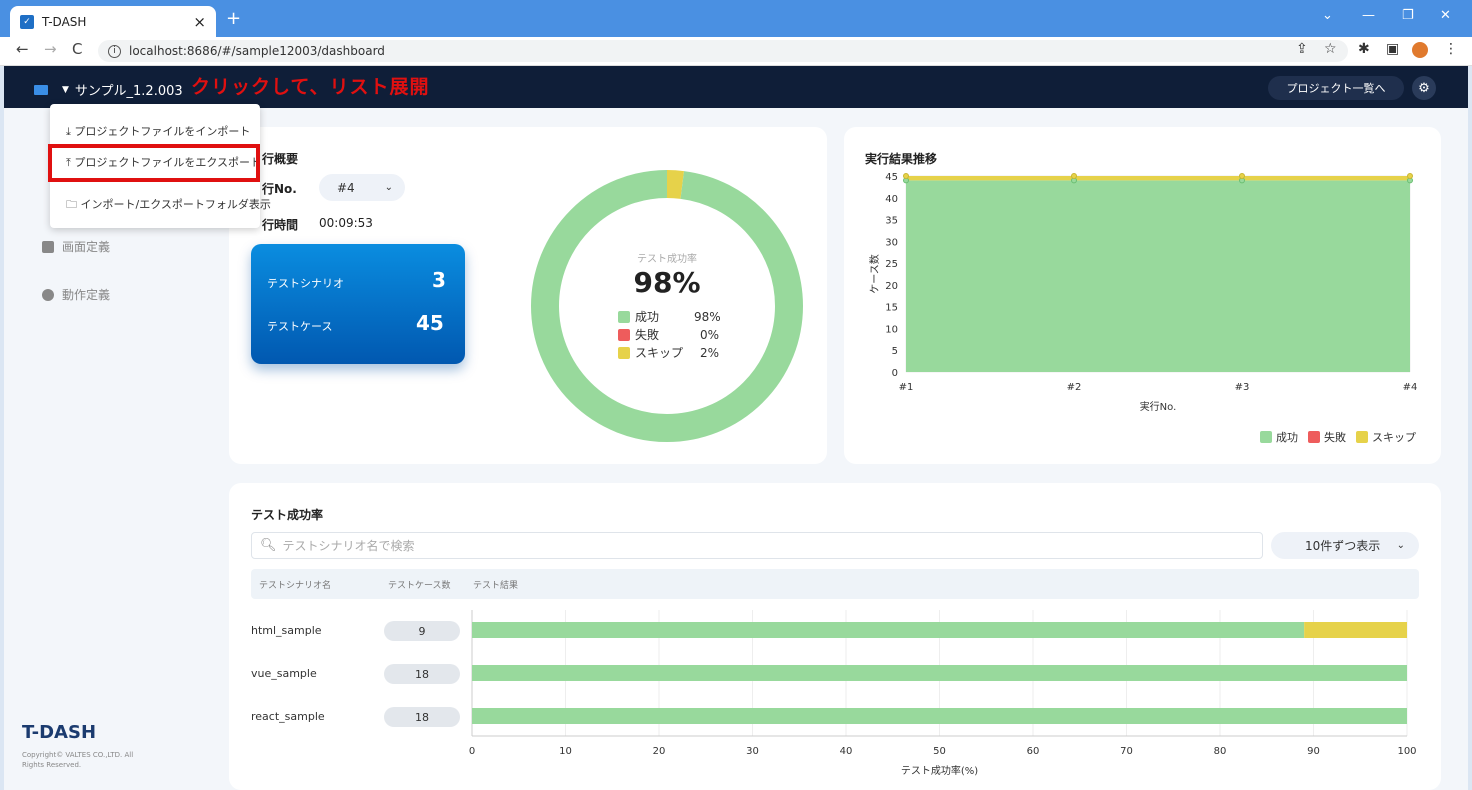 This screenshot has height=790, width=1472. I want to click on trend-legend: 成功 失敗 スキップ, so click(1338, 437).